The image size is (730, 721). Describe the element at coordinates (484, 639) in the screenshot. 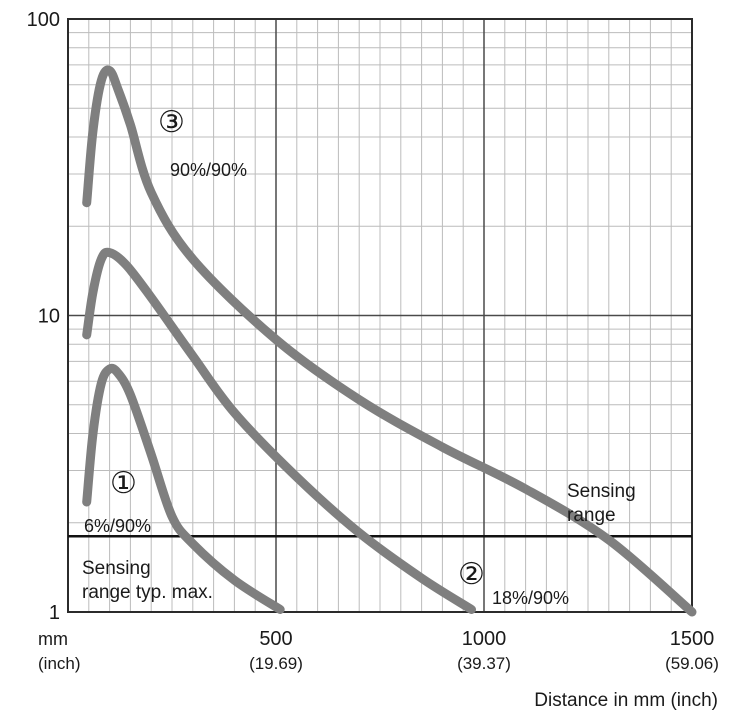

I see `x-tick-label: 1000` at that location.